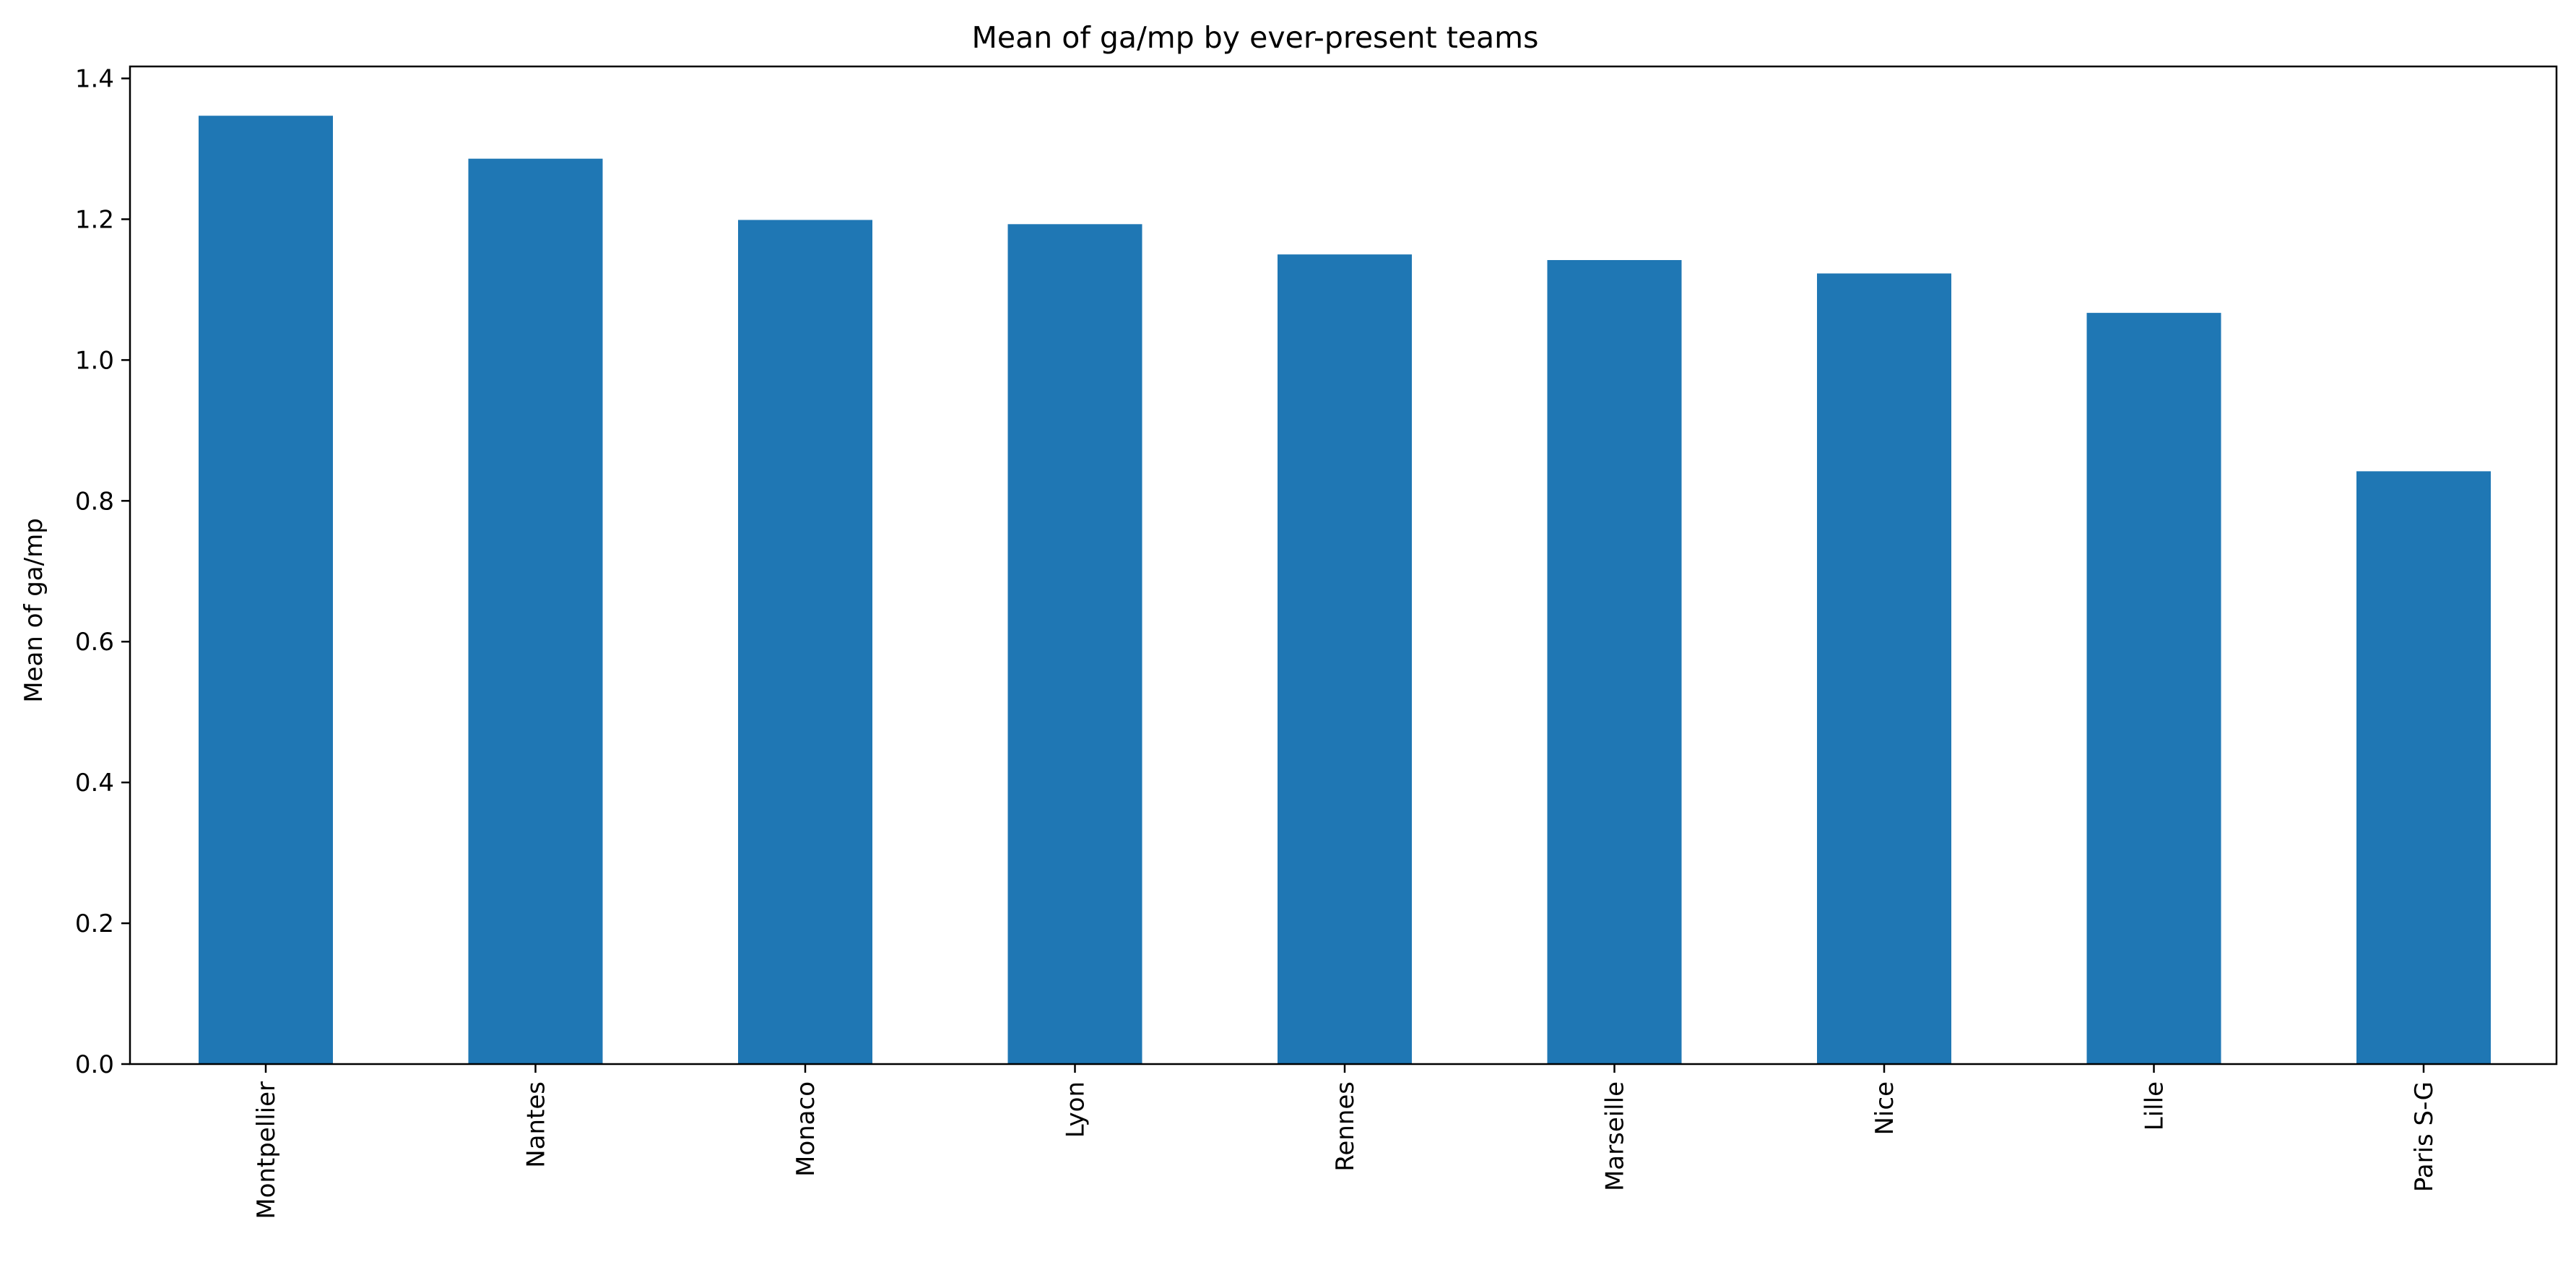 The height and width of the screenshot is (1275, 2576). Describe the element at coordinates (1614, 662) in the screenshot. I see `bar-marseille` at that location.